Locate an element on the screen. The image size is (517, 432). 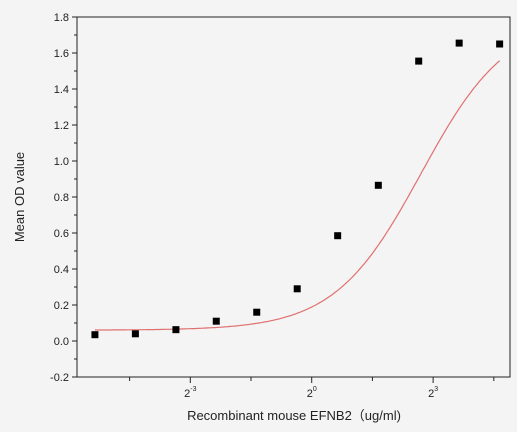
y-tick-label: 1.6 is located at coordinates (61, 54).